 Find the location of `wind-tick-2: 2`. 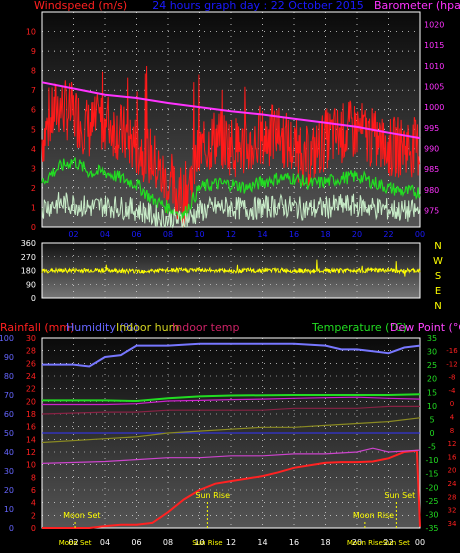

wind-tick-2: 2 is located at coordinates (33, 188).